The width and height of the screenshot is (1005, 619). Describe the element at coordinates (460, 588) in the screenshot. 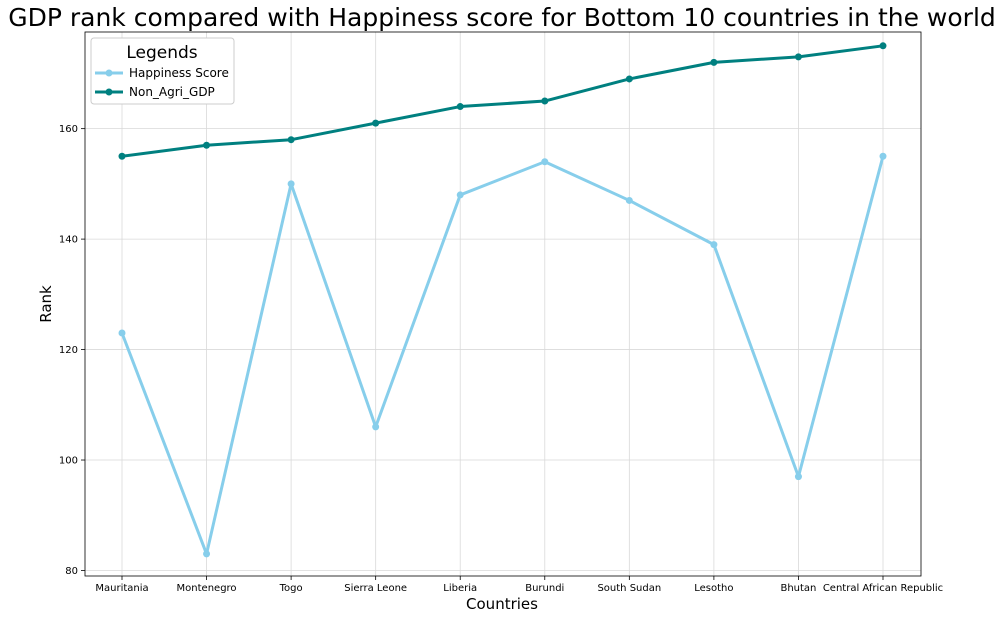

I see `x-tick-label: Liberia` at that location.